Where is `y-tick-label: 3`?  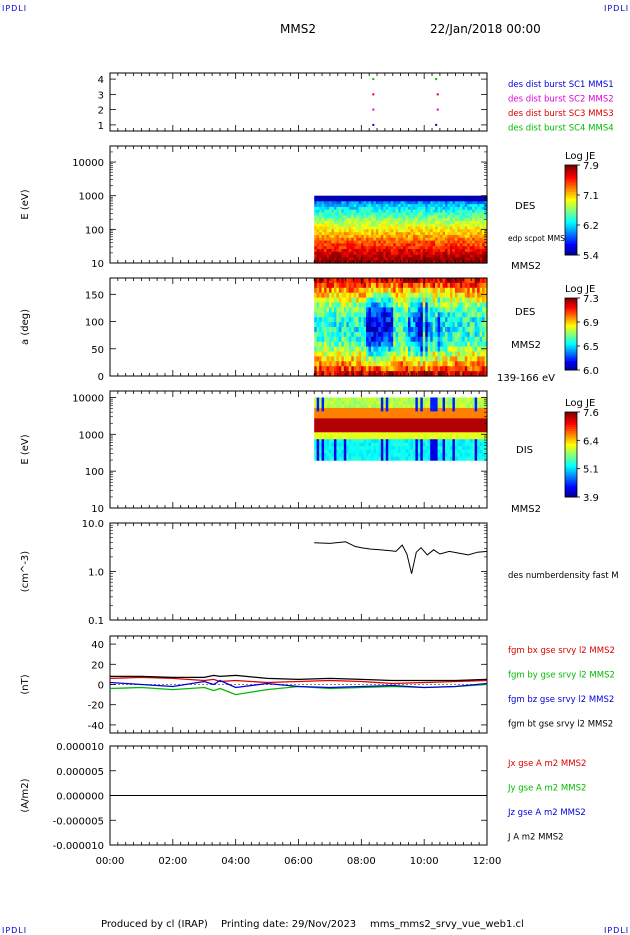
y-tick-label: 3 is located at coordinates (101, 95).